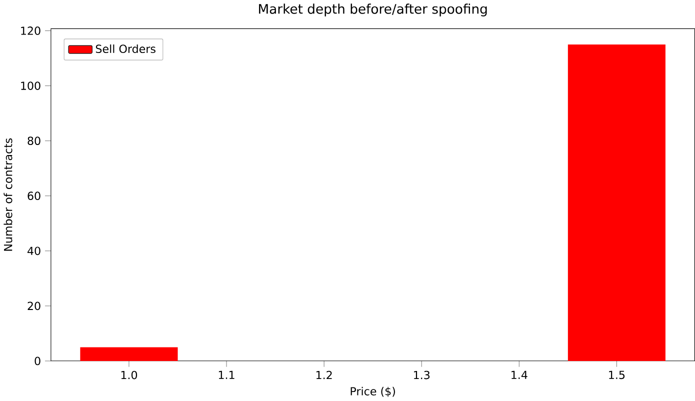  Describe the element at coordinates (324, 375) in the screenshot. I see `x-tick-label: 1.2` at that location.